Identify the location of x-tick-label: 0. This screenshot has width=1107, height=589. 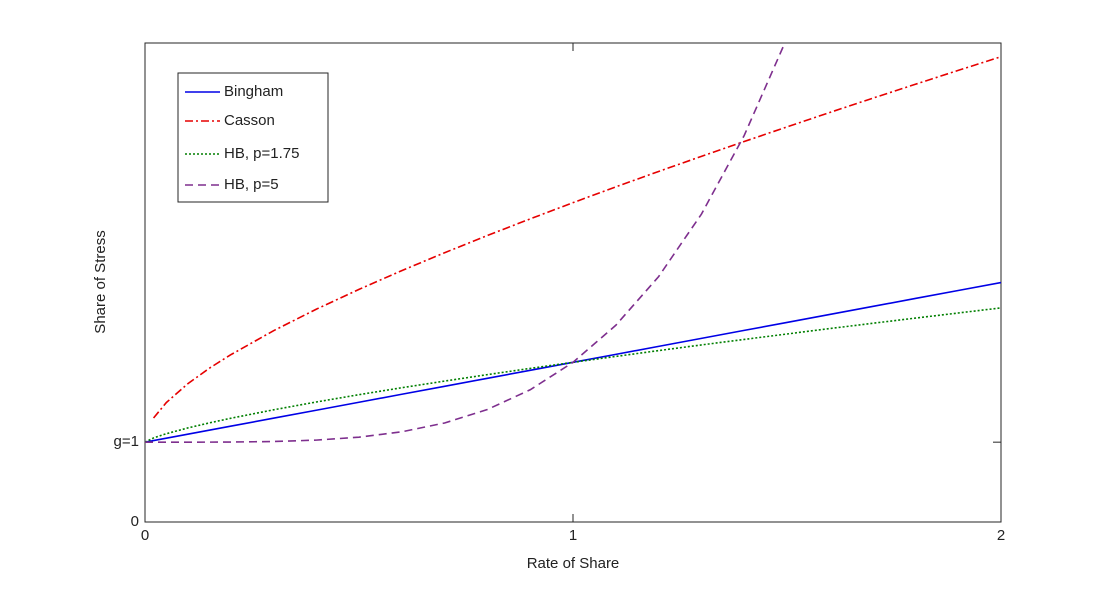
(145, 535).